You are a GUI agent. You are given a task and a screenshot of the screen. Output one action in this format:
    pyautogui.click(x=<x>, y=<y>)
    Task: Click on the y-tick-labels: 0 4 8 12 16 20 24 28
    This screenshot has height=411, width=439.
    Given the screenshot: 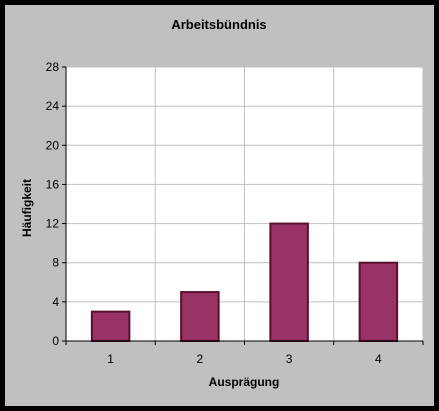 What is the action you would take?
    pyautogui.click(x=53, y=204)
    